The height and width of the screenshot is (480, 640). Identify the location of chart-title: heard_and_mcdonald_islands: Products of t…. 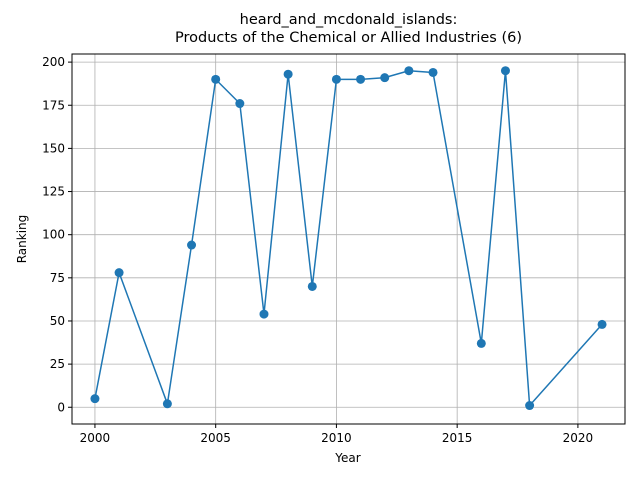
(348, 29).